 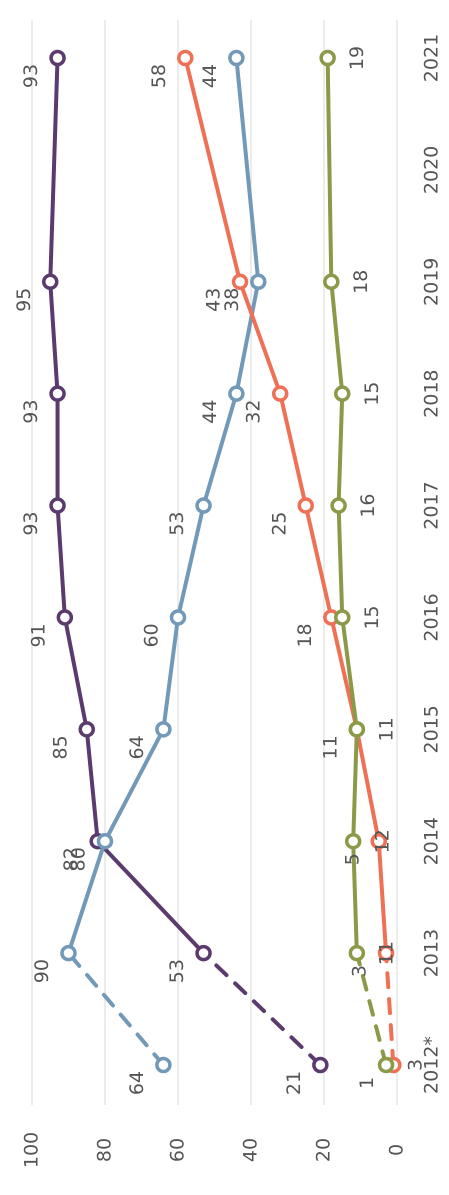 I want to click on data-label: 19, so click(x=357, y=58).